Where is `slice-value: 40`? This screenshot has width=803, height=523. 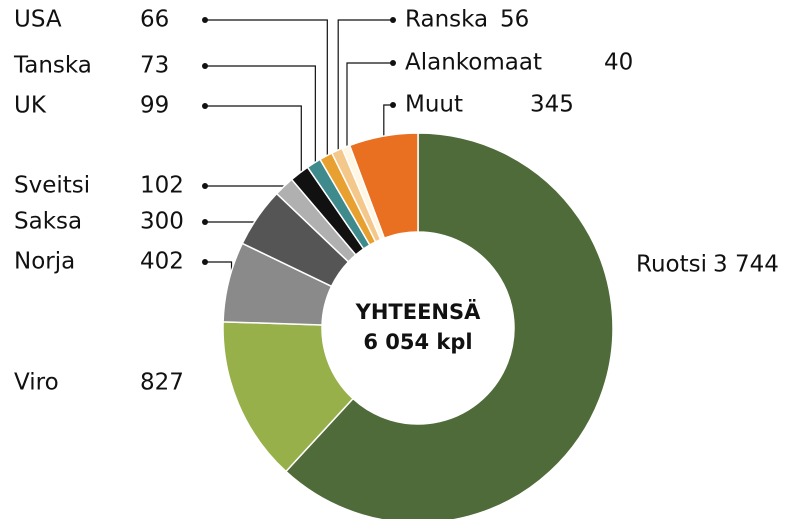 slice-value: 40 is located at coordinates (618, 63).